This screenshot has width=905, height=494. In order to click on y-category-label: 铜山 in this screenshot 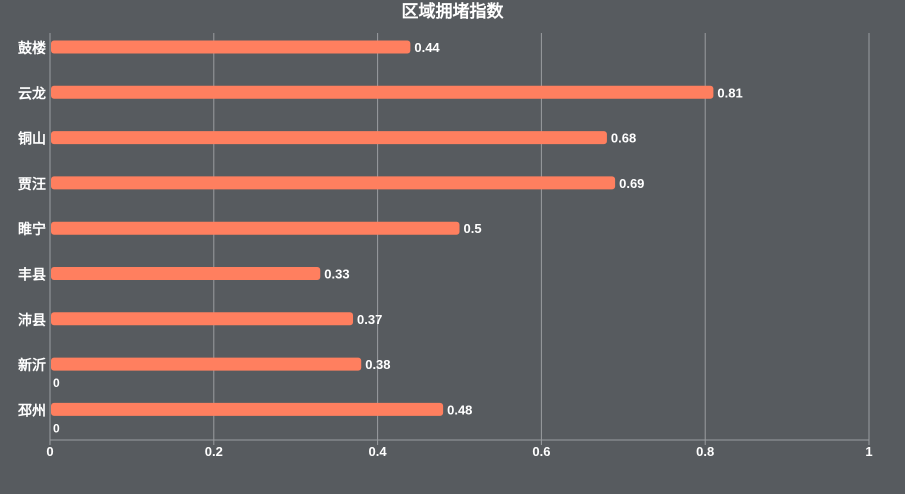, I will do `click(32, 139)`.